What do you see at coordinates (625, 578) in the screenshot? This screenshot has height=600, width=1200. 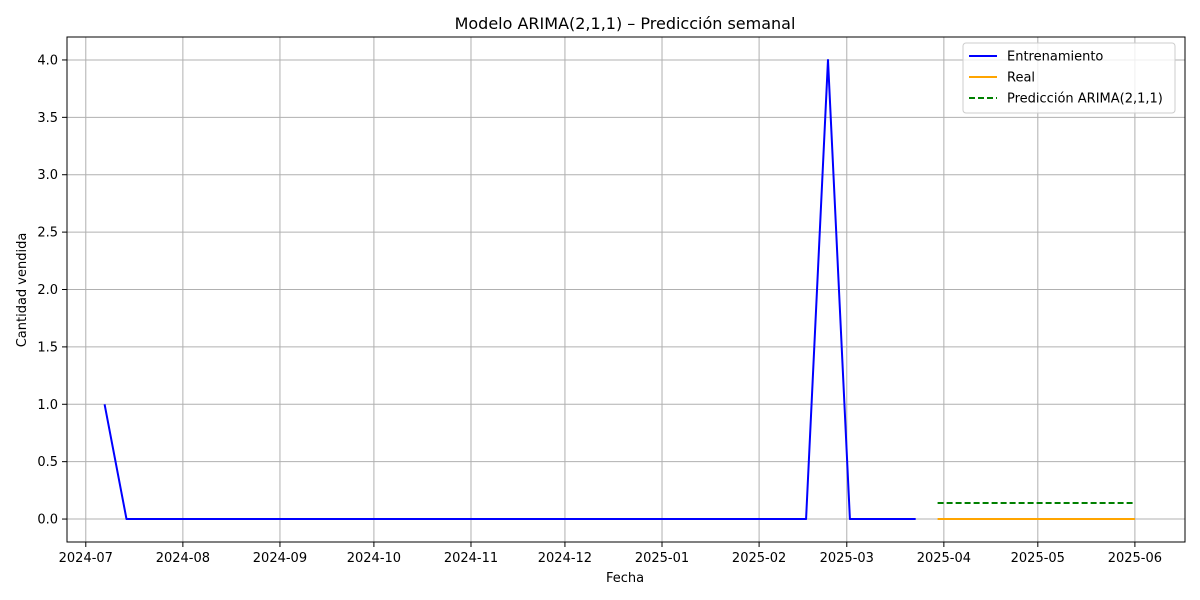 I see `x-axis-title: Fecha` at bounding box center [625, 578].